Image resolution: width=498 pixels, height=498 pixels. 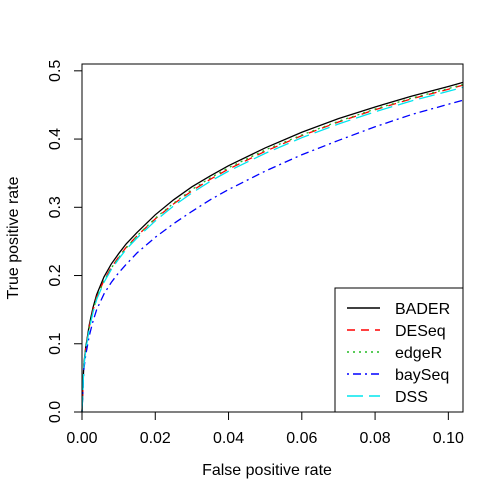 I want to click on legend-label-dss: DSS, so click(x=411, y=397).